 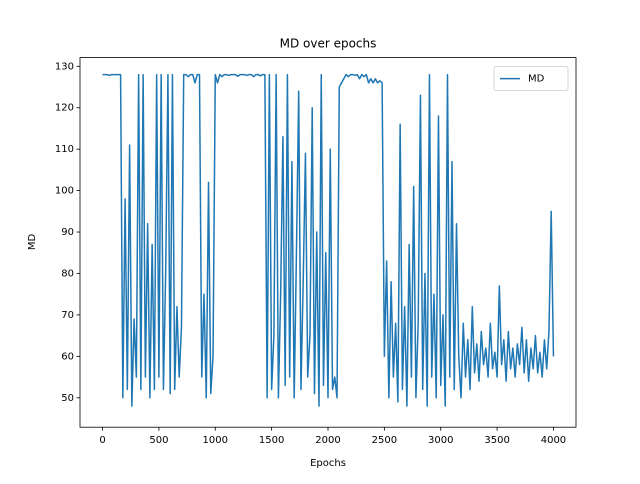 What do you see at coordinates (536, 79) in the screenshot?
I see `legend-label: MD` at bounding box center [536, 79].